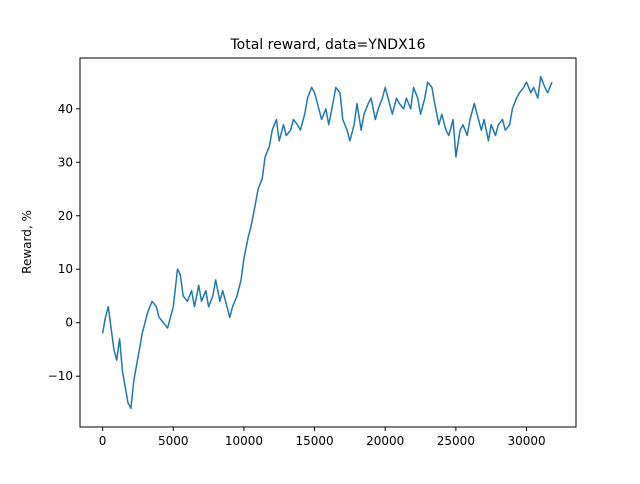  I want to click on x-tick-label: 10000, so click(244, 441).